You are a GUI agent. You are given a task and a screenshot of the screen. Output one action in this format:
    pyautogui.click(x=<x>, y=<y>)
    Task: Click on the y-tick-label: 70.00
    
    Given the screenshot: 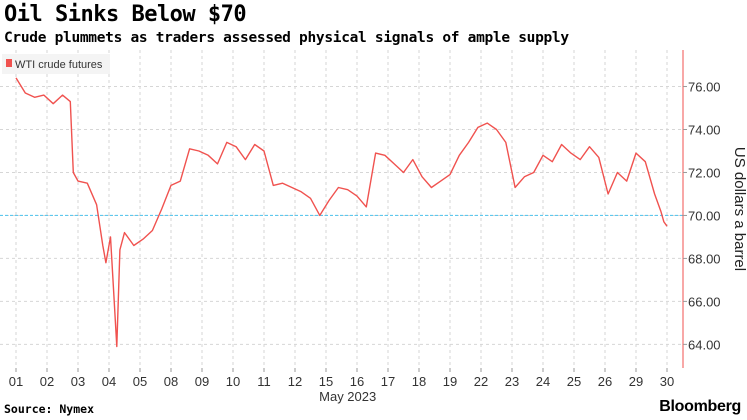 What is the action you would take?
    pyautogui.click(x=704, y=215)
    